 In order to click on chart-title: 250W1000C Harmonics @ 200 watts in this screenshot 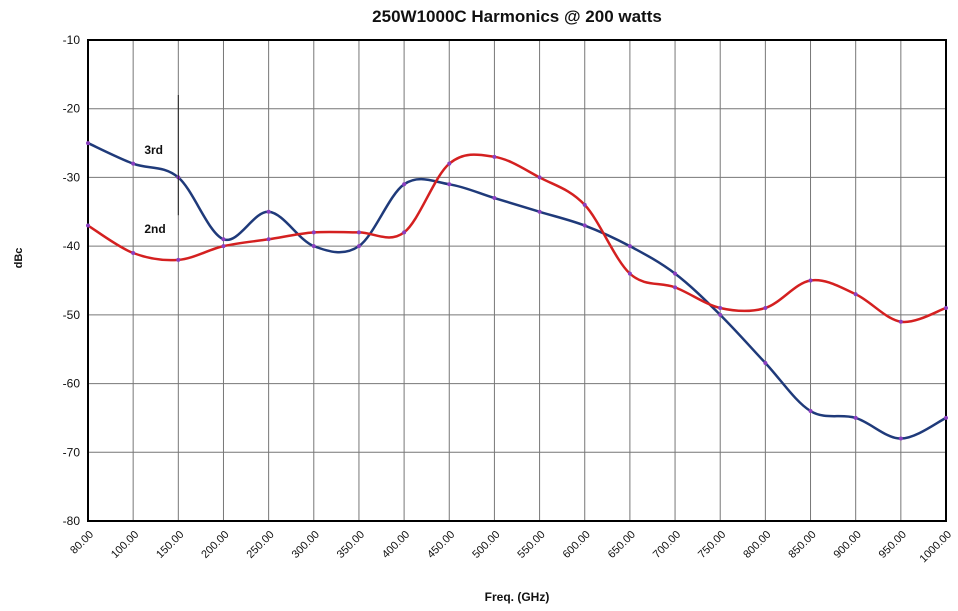, I will do `click(517, 16)`.